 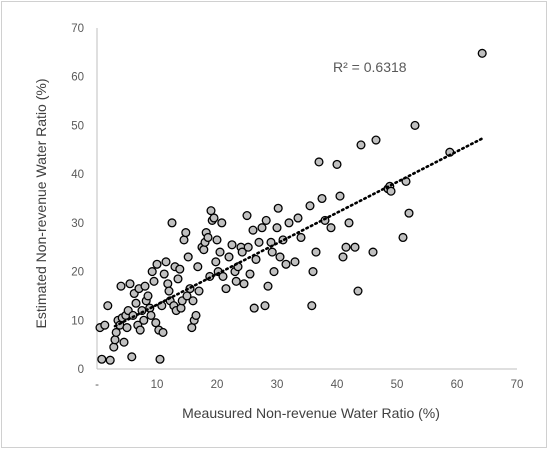 What do you see at coordinates (309, 385) in the screenshot?
I see `x-tick-labels: - 10 20 30 40 50 60 70` at bounding box center [309, 385].